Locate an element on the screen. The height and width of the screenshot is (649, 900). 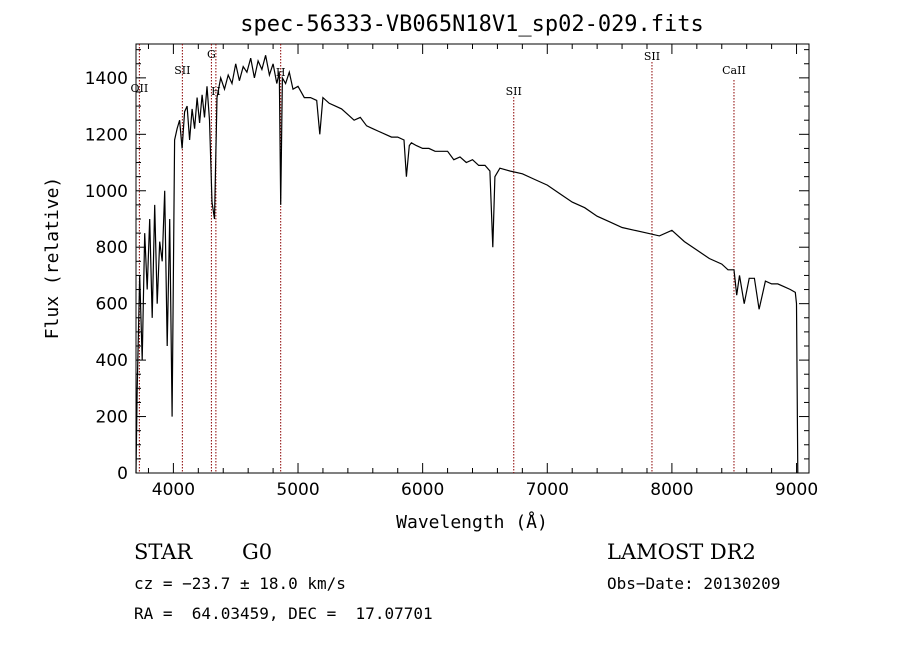
y-tick-label: 1400 is located at coordinates (106, 79).